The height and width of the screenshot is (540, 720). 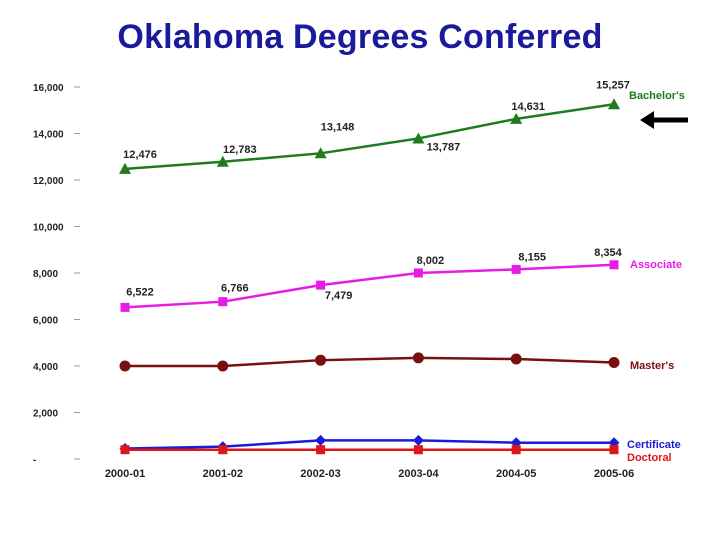 I want to click on y-tick-label: 8,000, so click(x=45, y=274).